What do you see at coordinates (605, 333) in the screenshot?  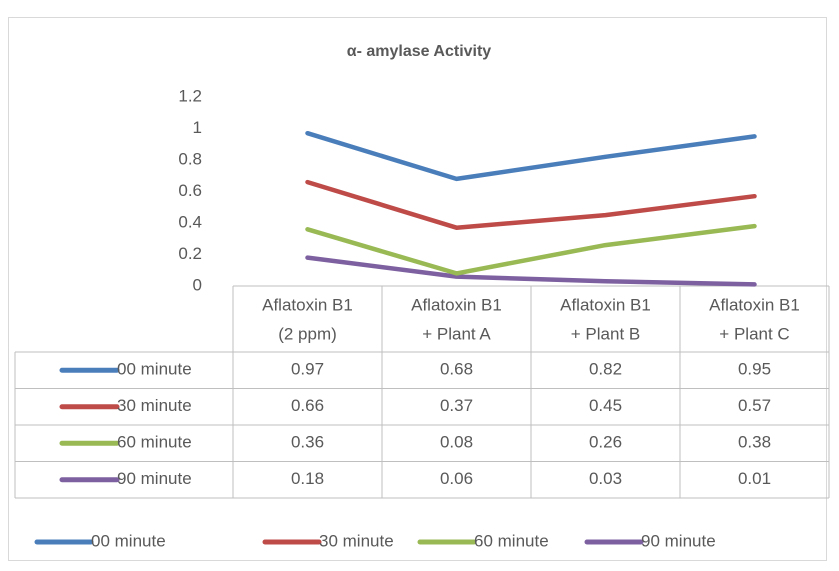 I see `category-label: + Plant B` at bounding box center [605, 333].